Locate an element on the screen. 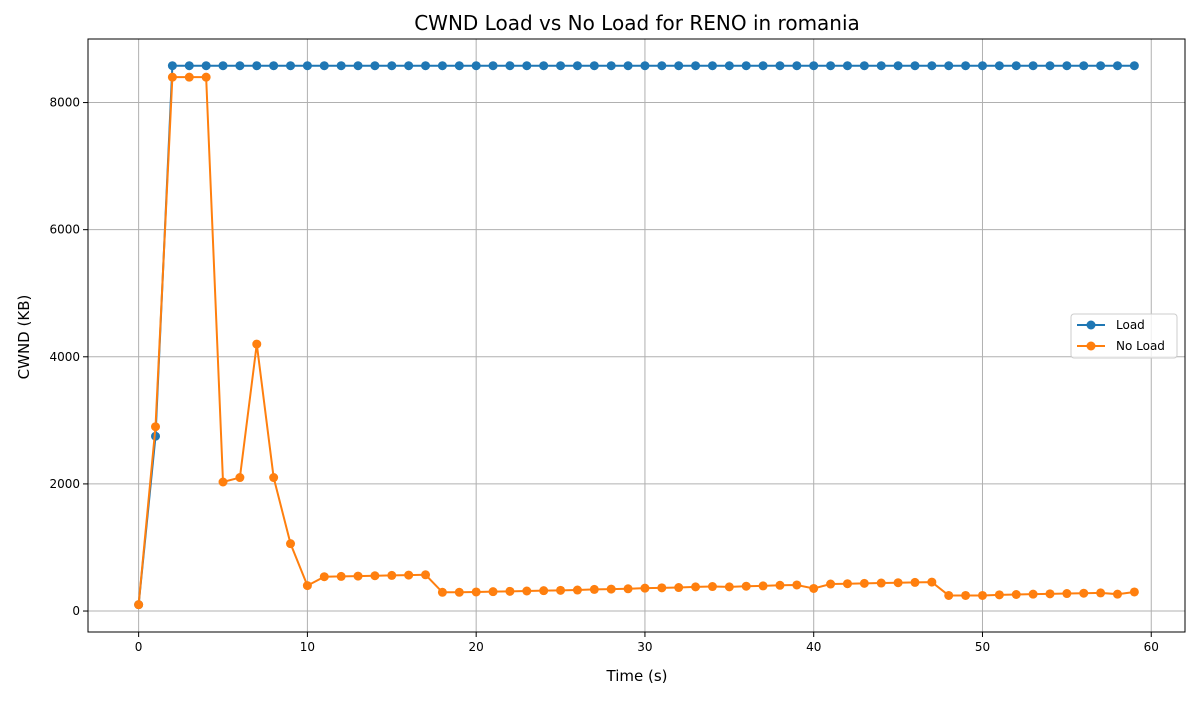 Image resolution: width=1200 pixels, height=704 pixels. x-axis-label: Time (s) is located at coordinates (637, 676).